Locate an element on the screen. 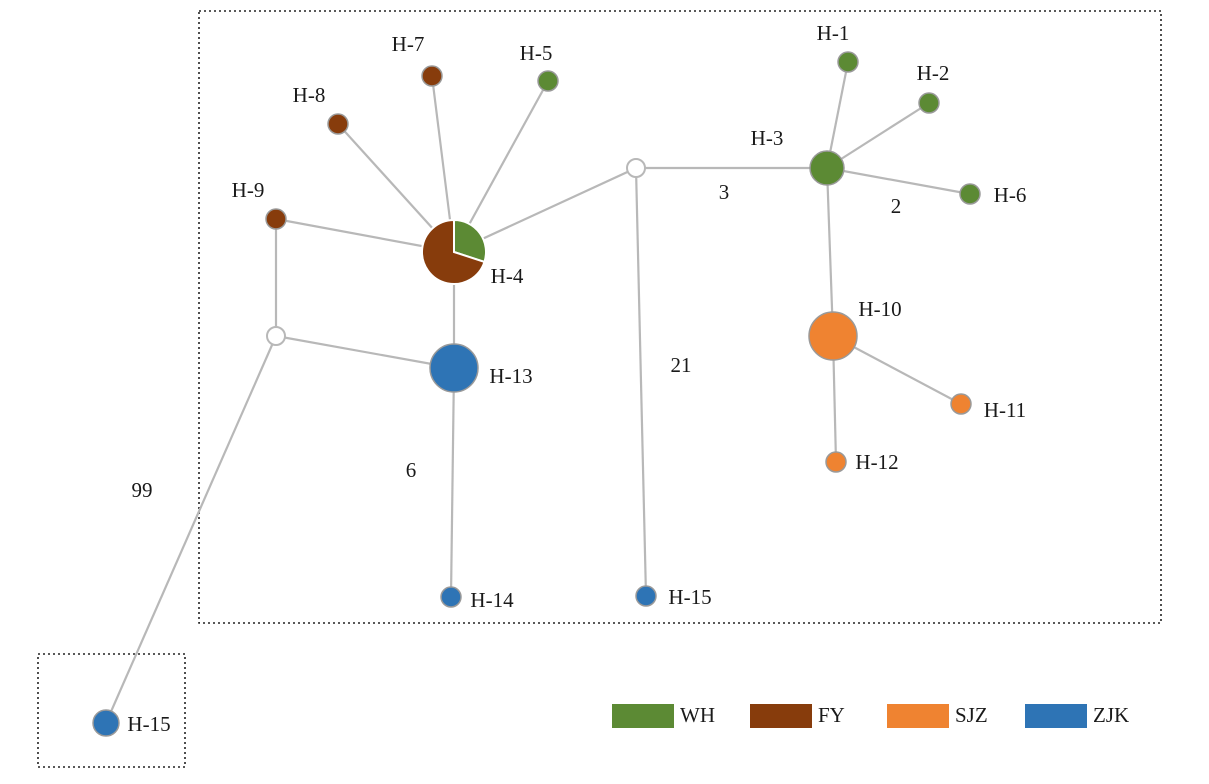 The width and height of the screenshot is (1209, 784). legend-swatch-fy is located at coordinates (781, 716).